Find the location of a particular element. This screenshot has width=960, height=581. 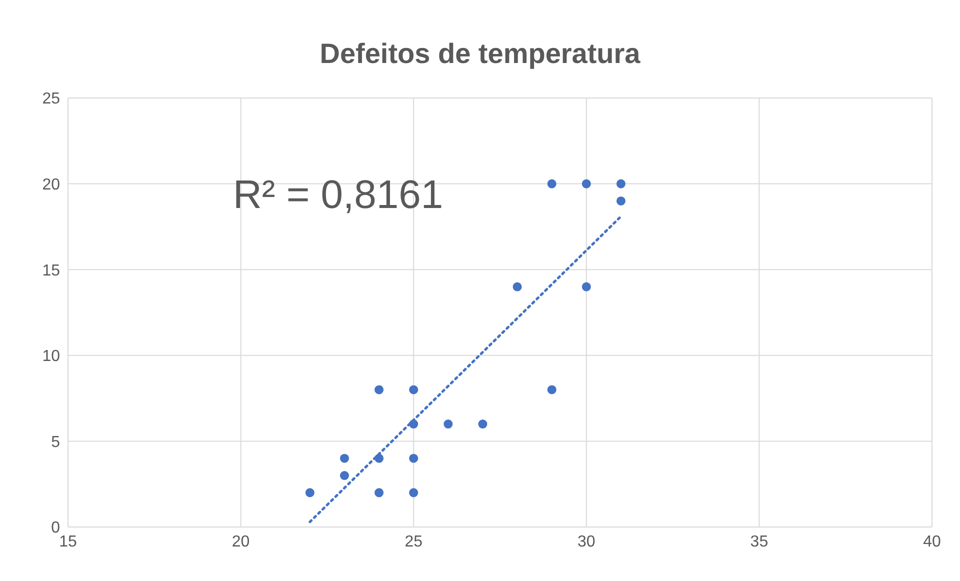

y-tick-label: 10 is located at coordinates (51, 357).